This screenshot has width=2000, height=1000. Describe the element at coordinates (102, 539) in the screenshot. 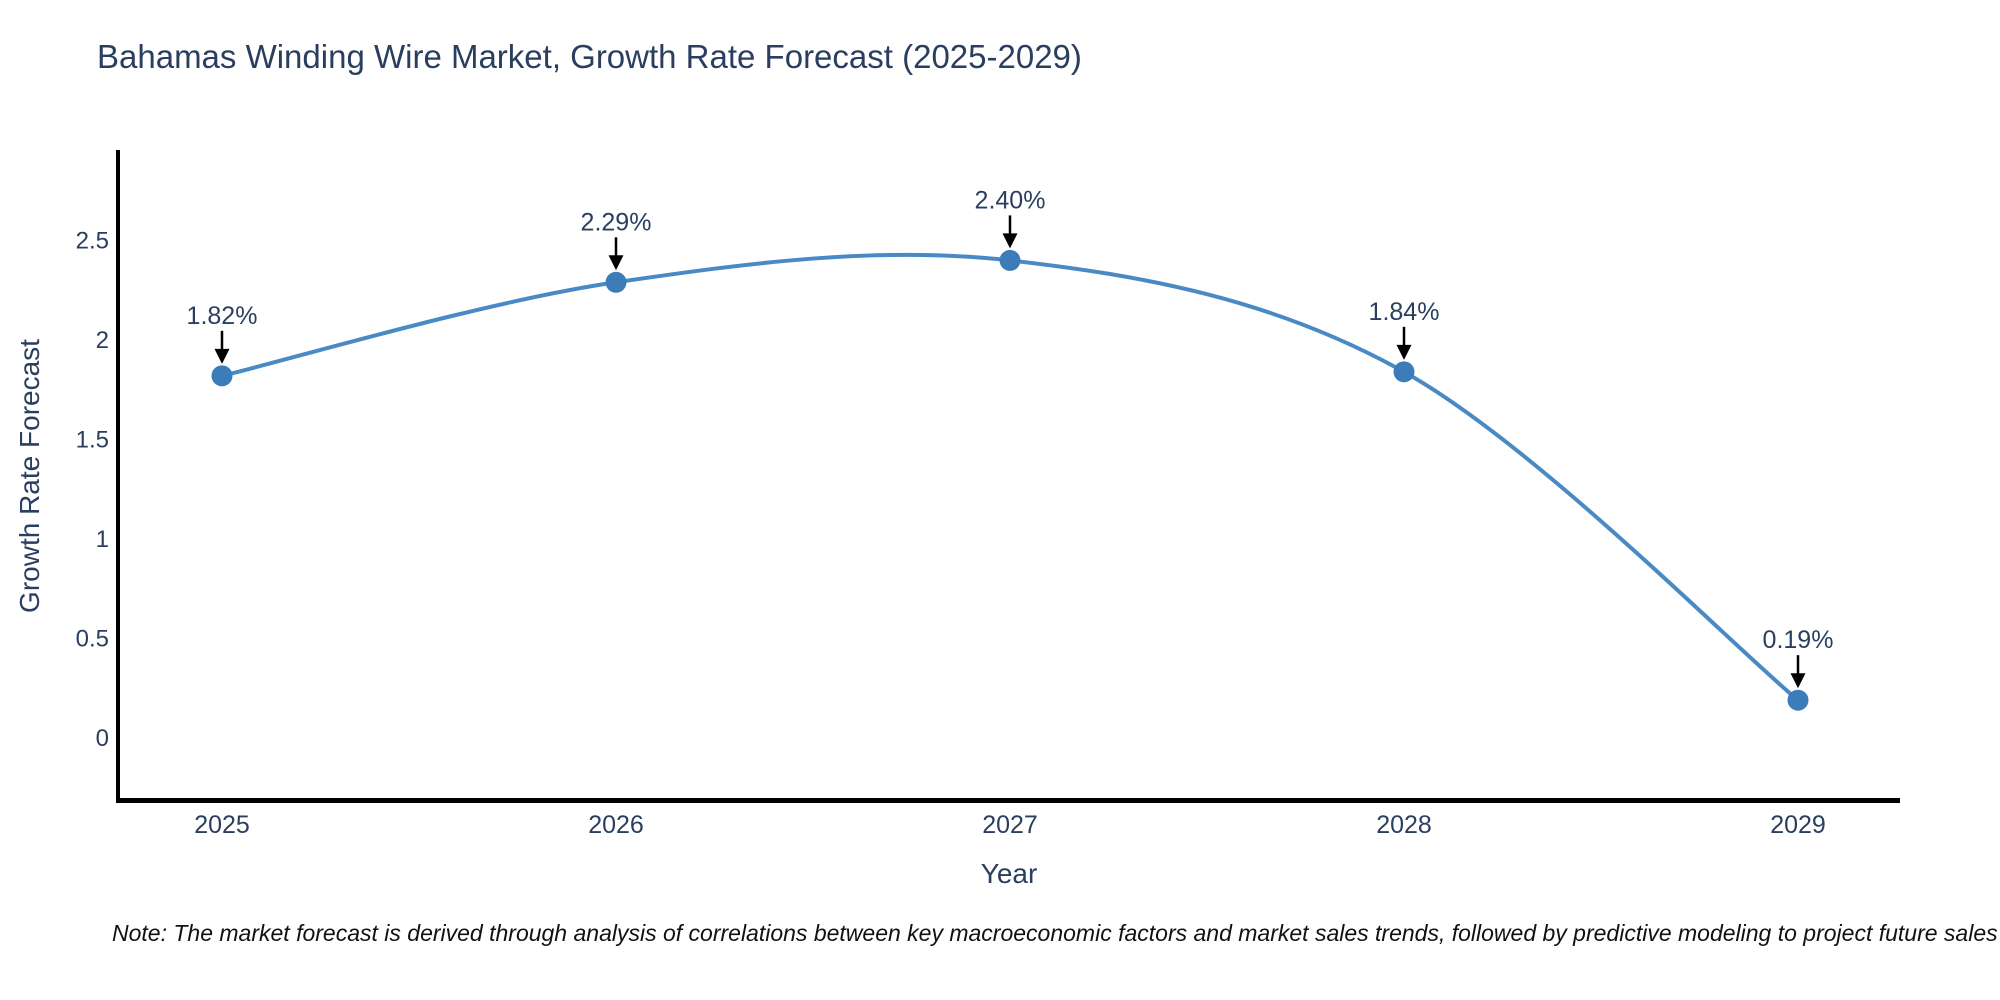

I see `y-tick-label: 1` at that location.